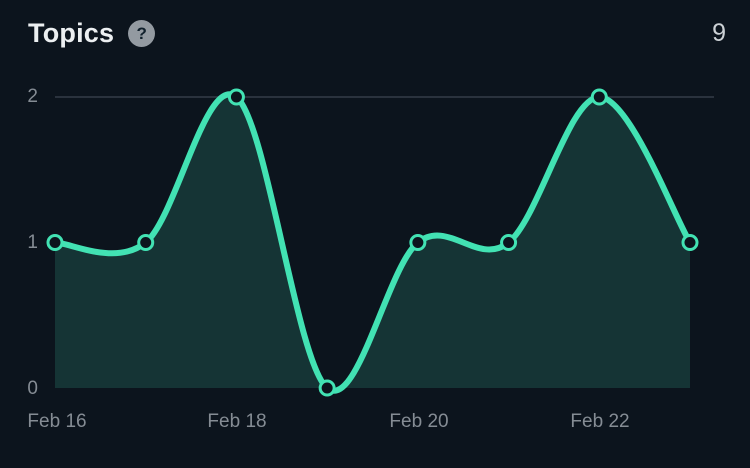 This screenshot has height=468, width=750. Describe the element at coordinates (719, 33) in the screenshot. I see `topics-count: 9` at that location.